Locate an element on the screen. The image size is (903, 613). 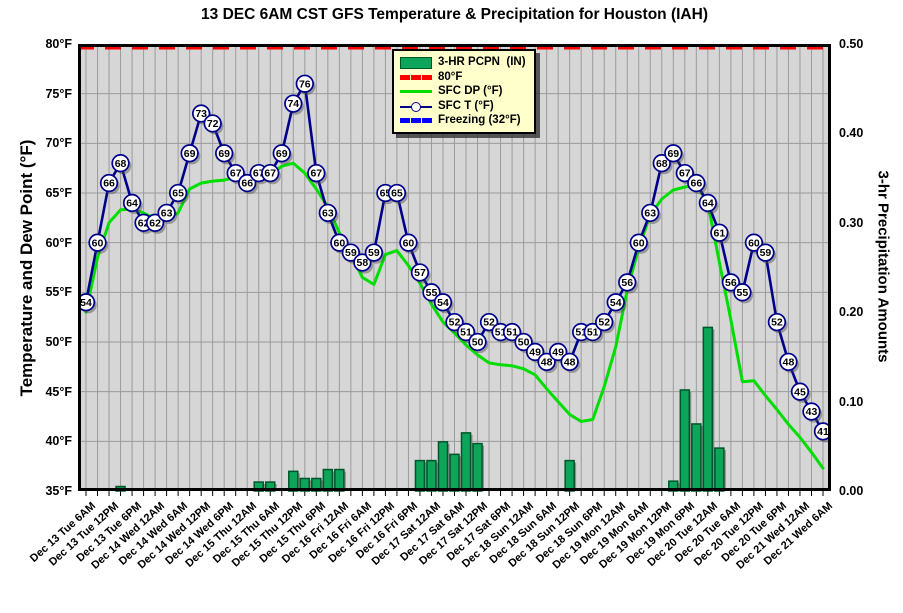
right-axis-tick: 0.40 is located at coordinates (851, 133).